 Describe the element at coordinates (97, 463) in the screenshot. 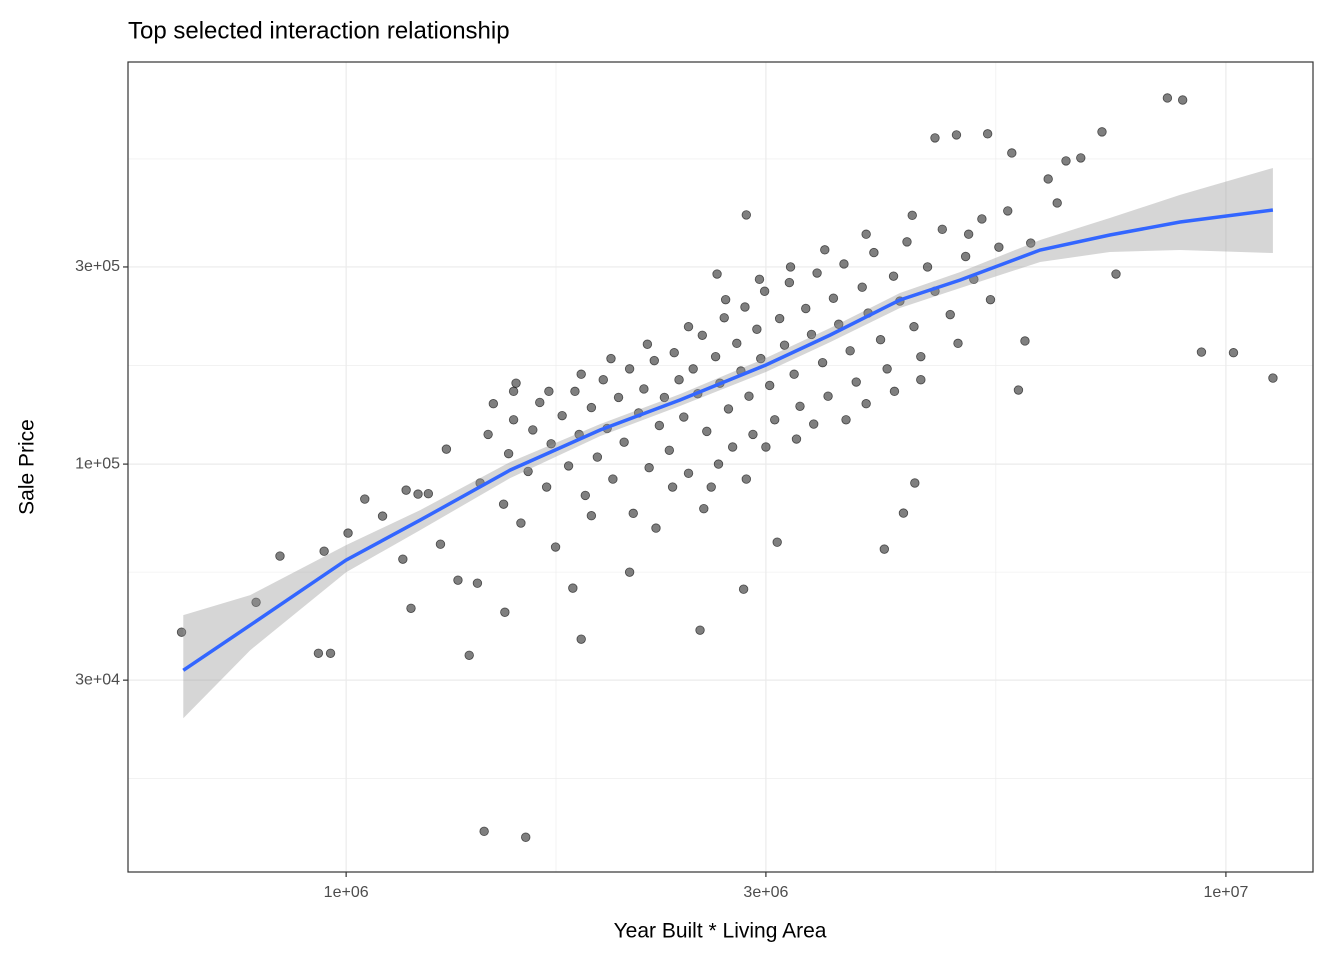

I see `y-tick-label: 1e+05` at that location.